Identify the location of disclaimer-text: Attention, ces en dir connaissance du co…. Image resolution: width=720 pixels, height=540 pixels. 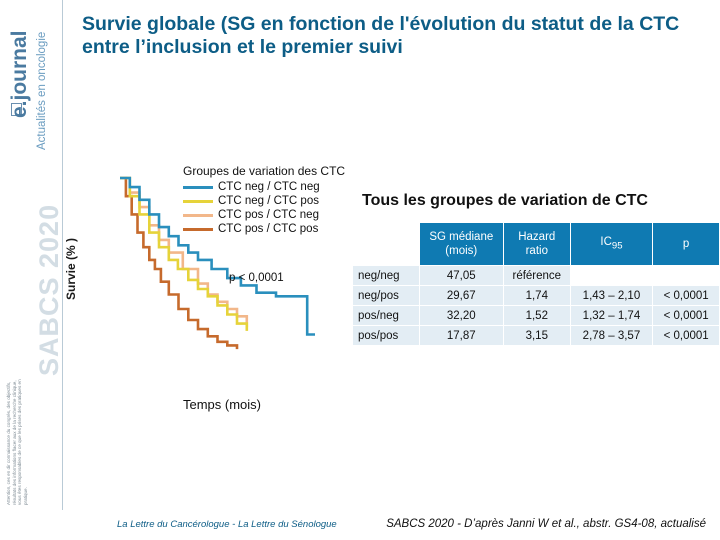
(17, 442).